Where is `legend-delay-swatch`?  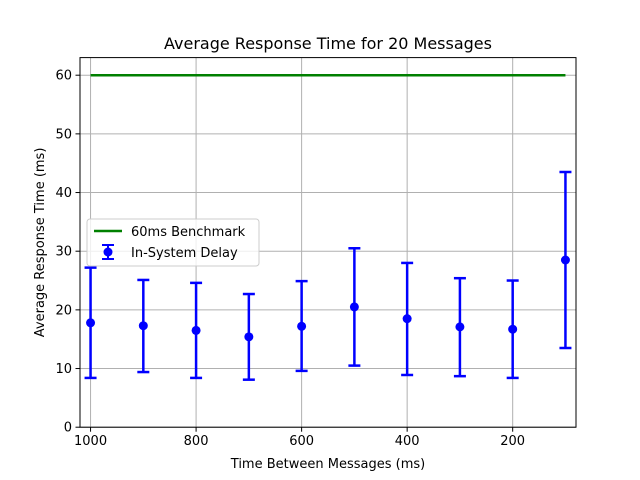 legend-delay-swatch is located at coordinates (108, 252).